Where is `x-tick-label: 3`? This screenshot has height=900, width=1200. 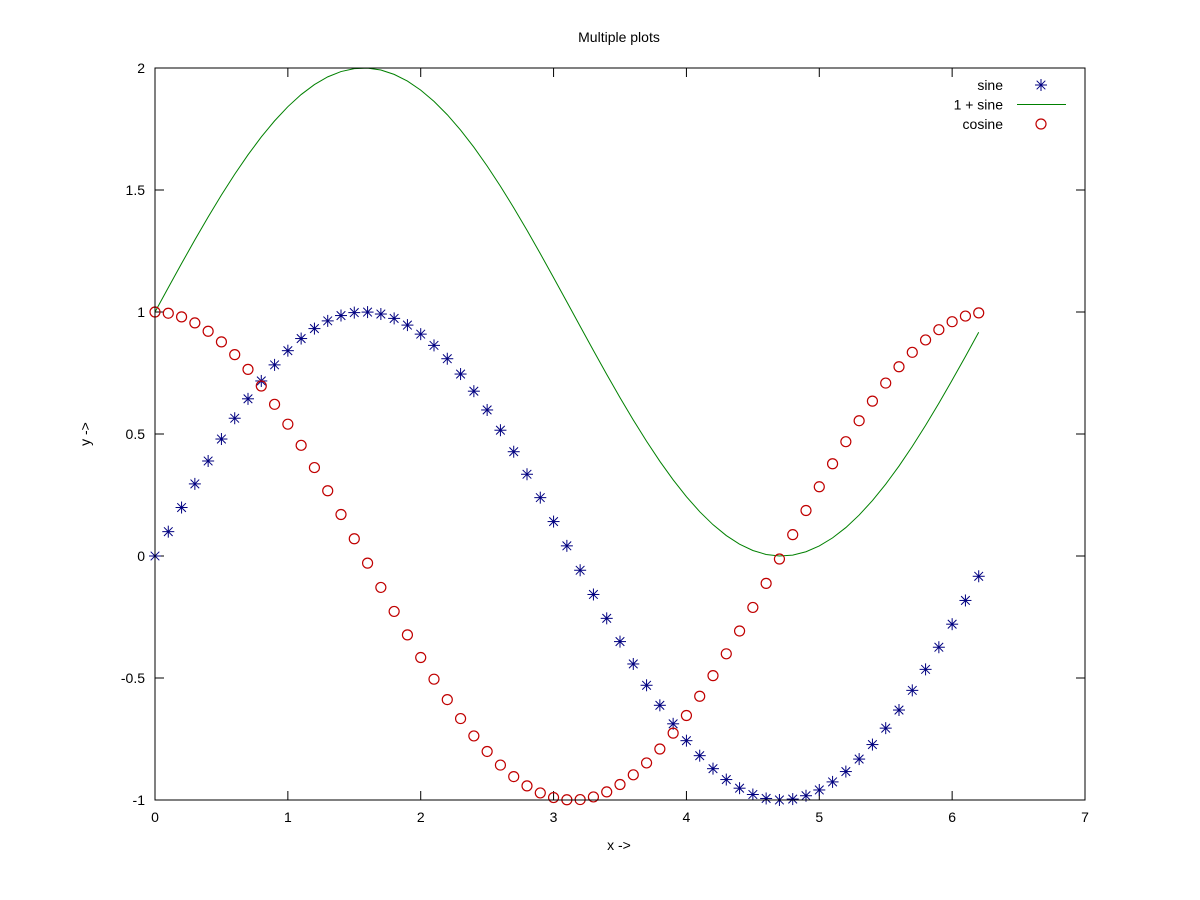 x-tick-label: 3 is located at coordinates (554, 817).